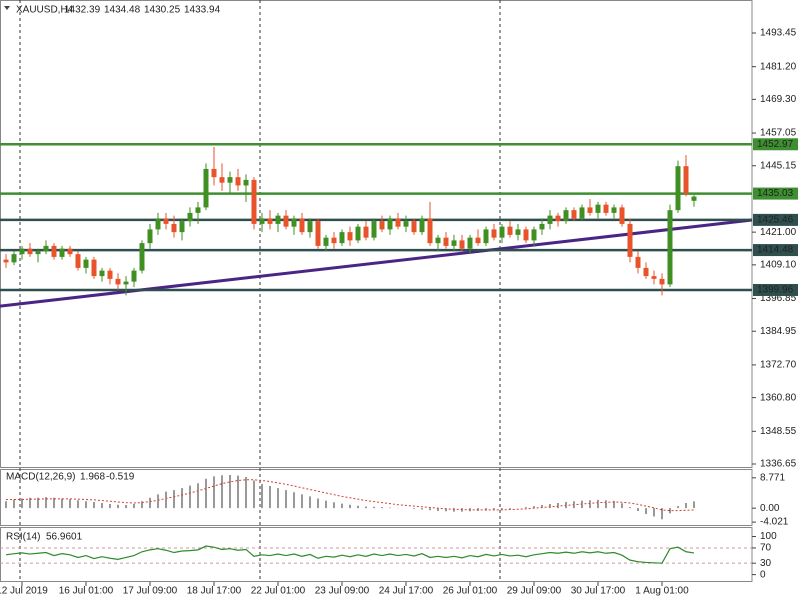 This screenshot has width=800, height=600. Describe the element at coordinates (766, 563) in the screenshot. I see `y-tick-label: 30` at that location.